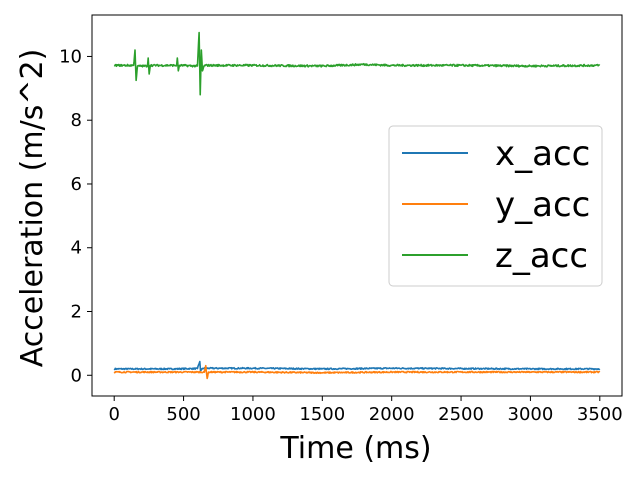 The height and width of the screenshot is (480, 640). I want to click on series-line-z-acc, so click(357, 63).